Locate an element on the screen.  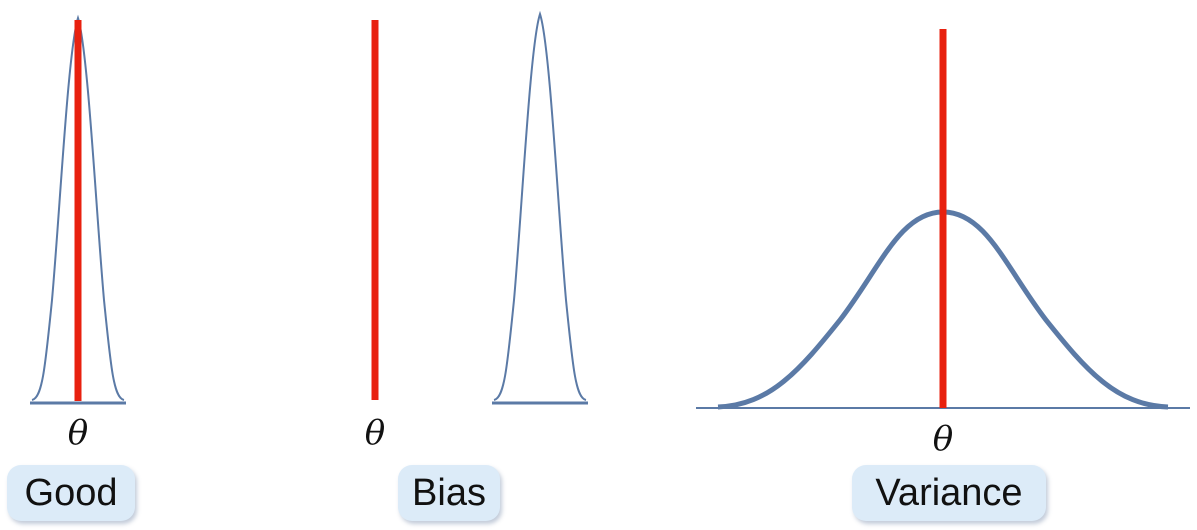
panel-good: θ is located at coordinates (78, 233).